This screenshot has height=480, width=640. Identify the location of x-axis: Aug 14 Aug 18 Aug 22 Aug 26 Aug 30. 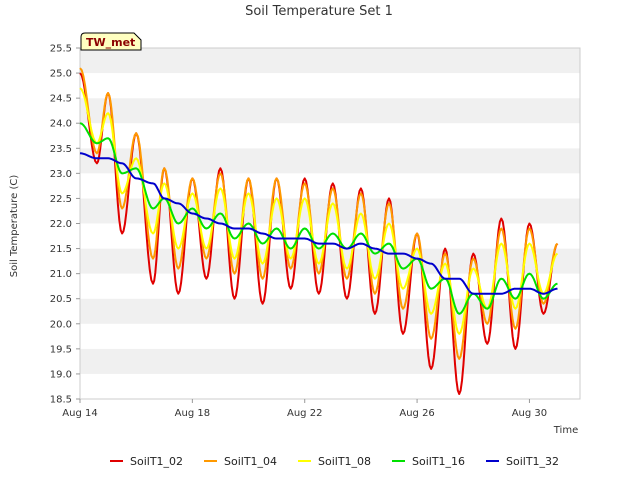
(304, 409).